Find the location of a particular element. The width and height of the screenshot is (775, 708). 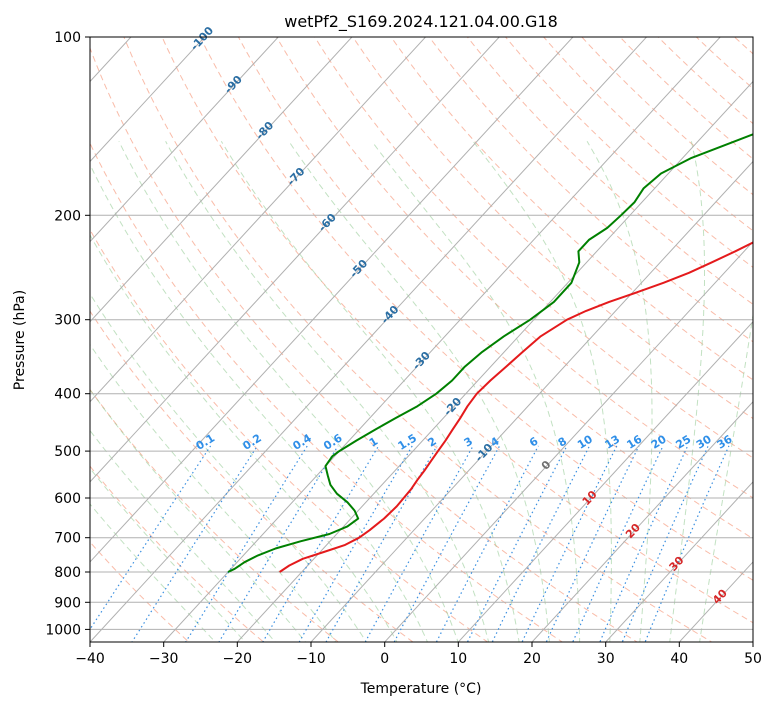

x-tick-label: 50 is located at coordinates (753, 659).